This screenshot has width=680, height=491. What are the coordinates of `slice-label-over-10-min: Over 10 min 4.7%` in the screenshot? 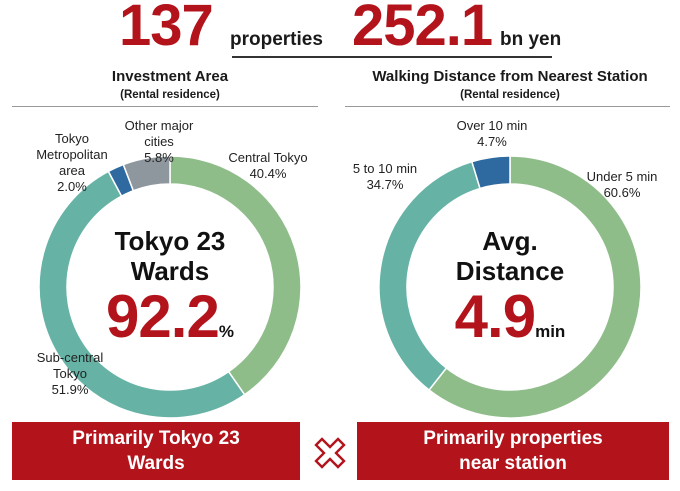 It's located at (492, 133).